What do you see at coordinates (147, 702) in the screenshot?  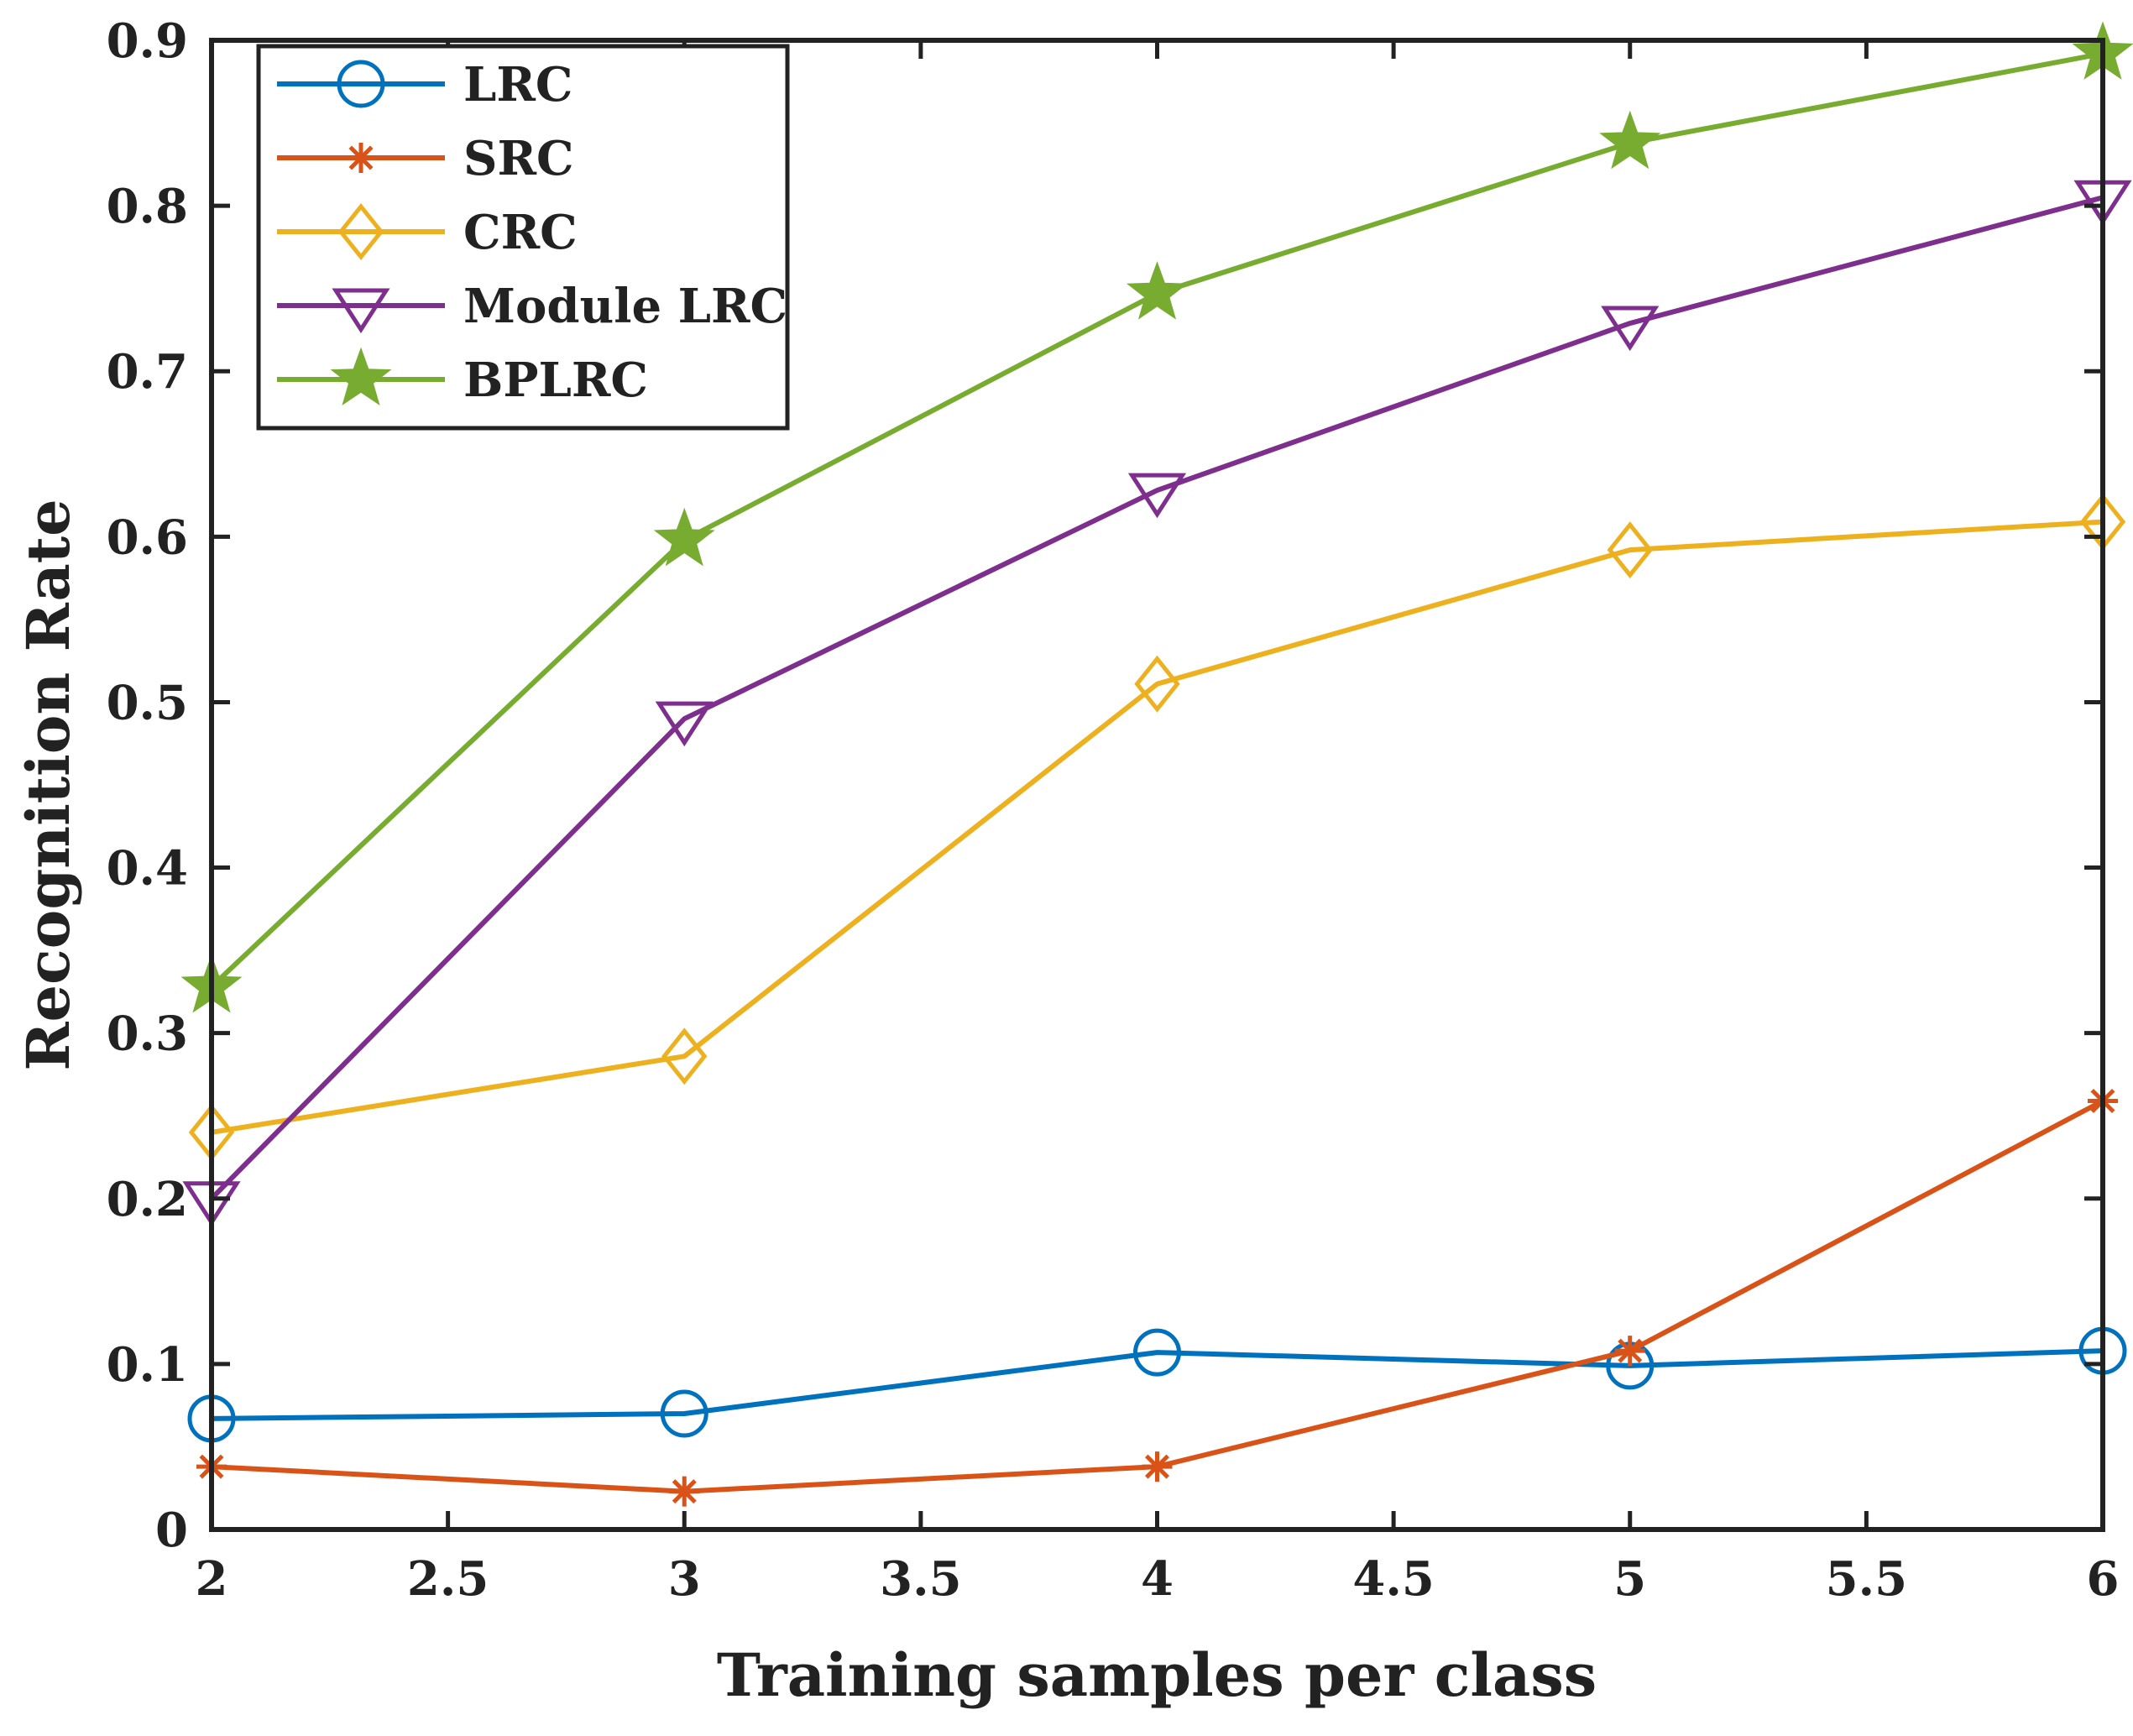 I see `y-tick-label: 0.5` at bounding box center [147, 702].